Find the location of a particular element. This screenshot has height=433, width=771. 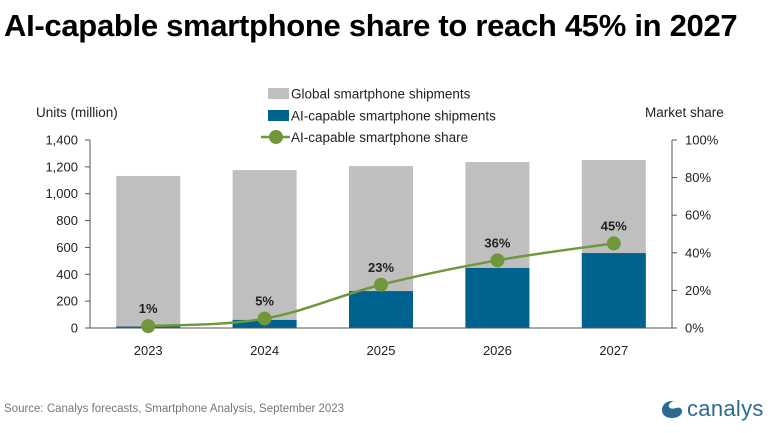

bar-ai-2025 is located at coordinates (381, 309).